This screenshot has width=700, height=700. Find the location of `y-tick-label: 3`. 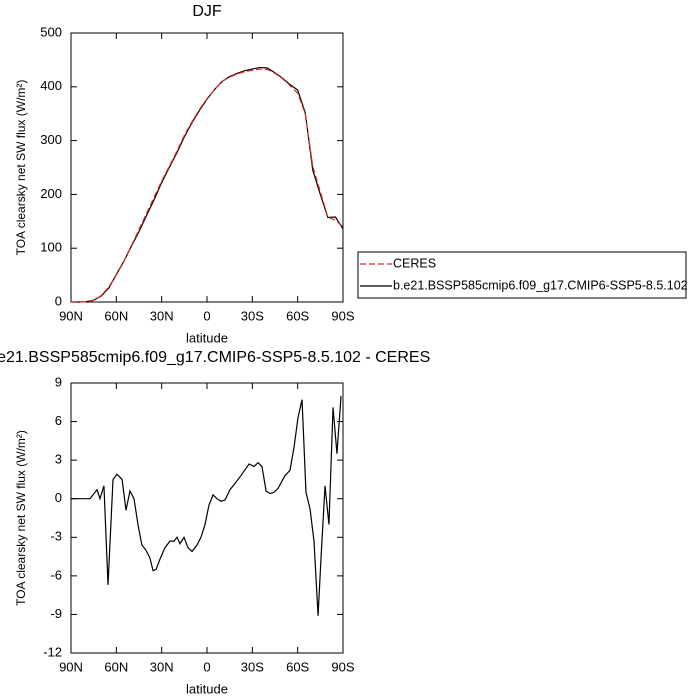

y-tick-label: 3 is located at coordinates (58, 459).